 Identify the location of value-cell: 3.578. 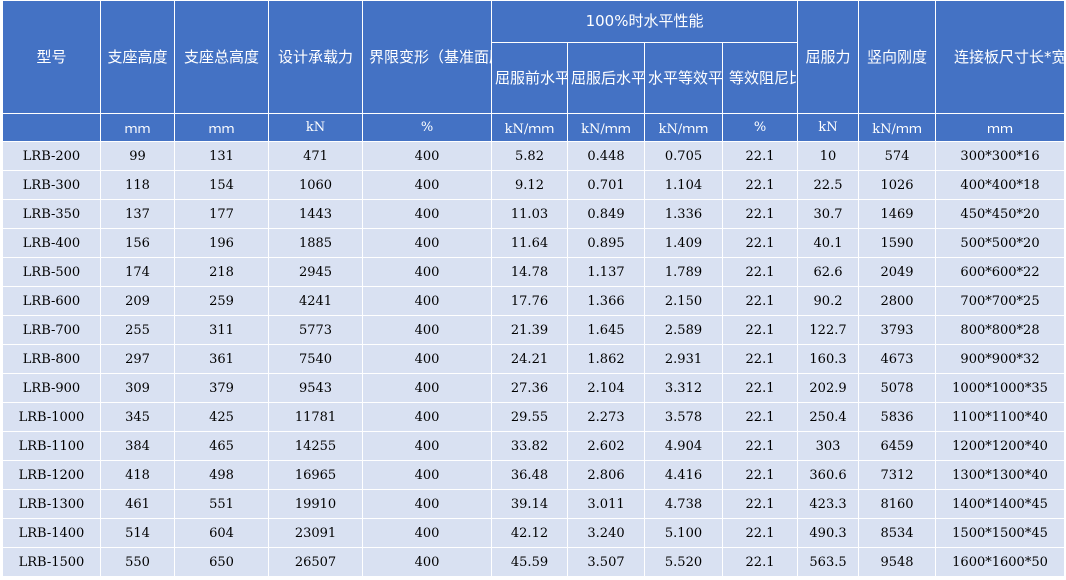
(683, 417).